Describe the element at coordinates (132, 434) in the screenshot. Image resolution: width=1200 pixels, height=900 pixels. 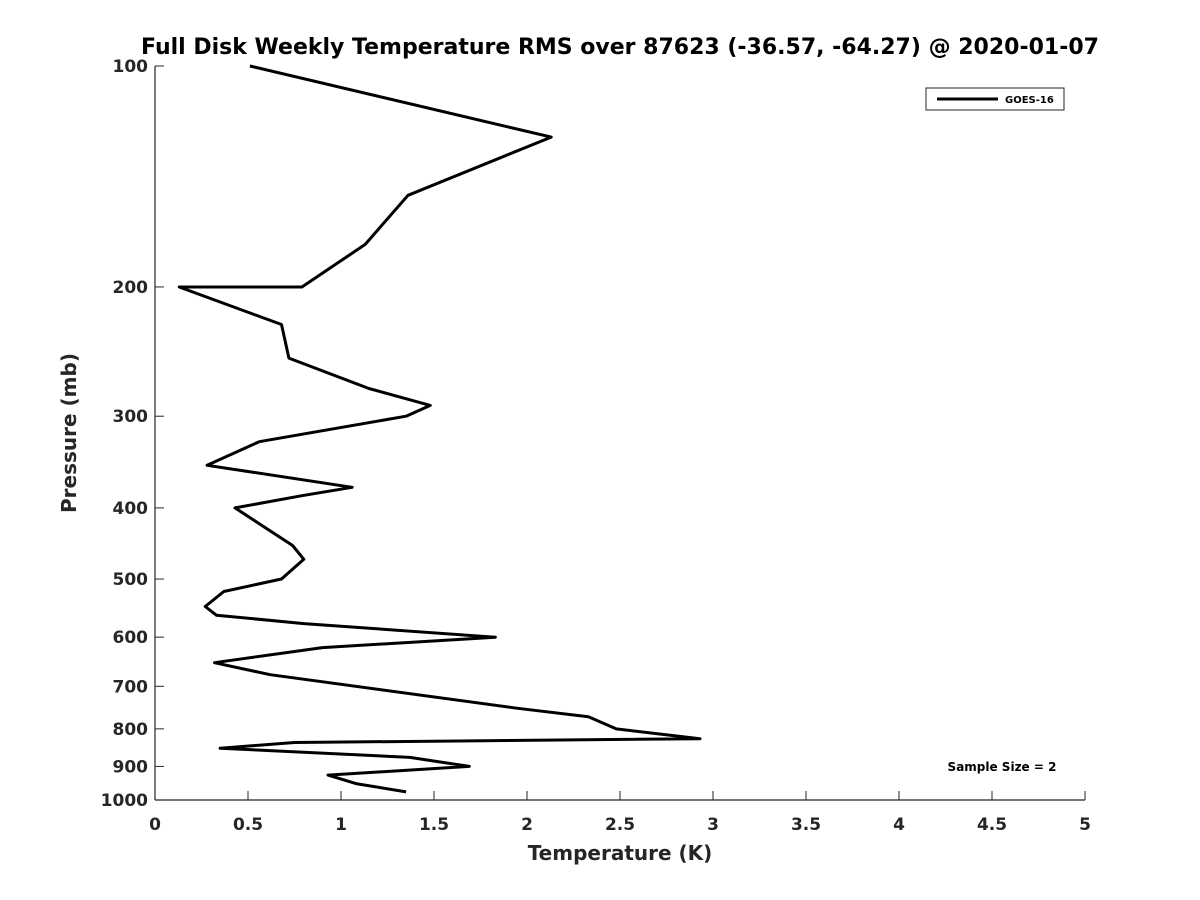
I see `y-ticks: 100 200 300 400 500 600 700 800 900 1000` at that location.